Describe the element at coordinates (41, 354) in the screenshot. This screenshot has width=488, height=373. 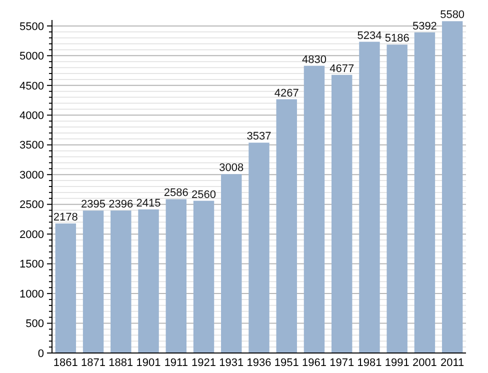
I see `y-tick-label: 0` at that location.